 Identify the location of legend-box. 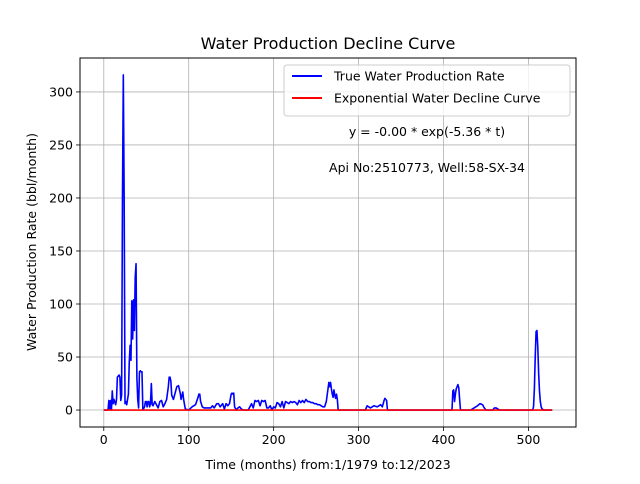
(427, 90).